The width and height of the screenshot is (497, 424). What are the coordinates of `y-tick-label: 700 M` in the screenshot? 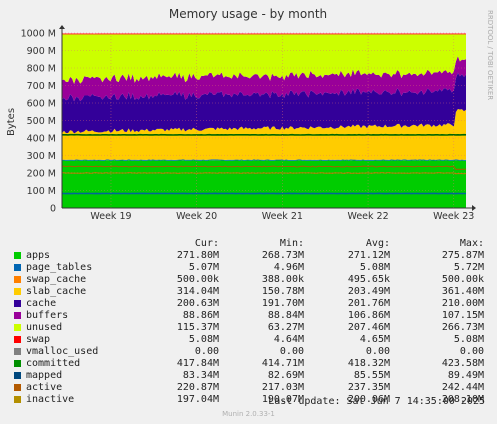 It's located at (41, 86).